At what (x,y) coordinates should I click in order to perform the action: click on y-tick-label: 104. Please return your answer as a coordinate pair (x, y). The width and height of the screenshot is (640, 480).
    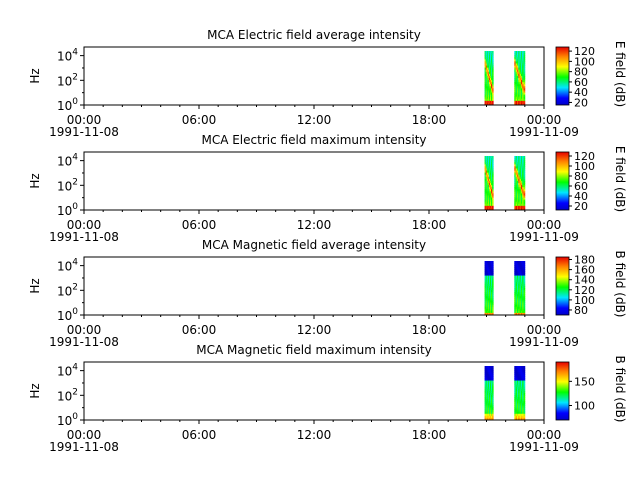
    Looking at the image, I should click on (67, 56).